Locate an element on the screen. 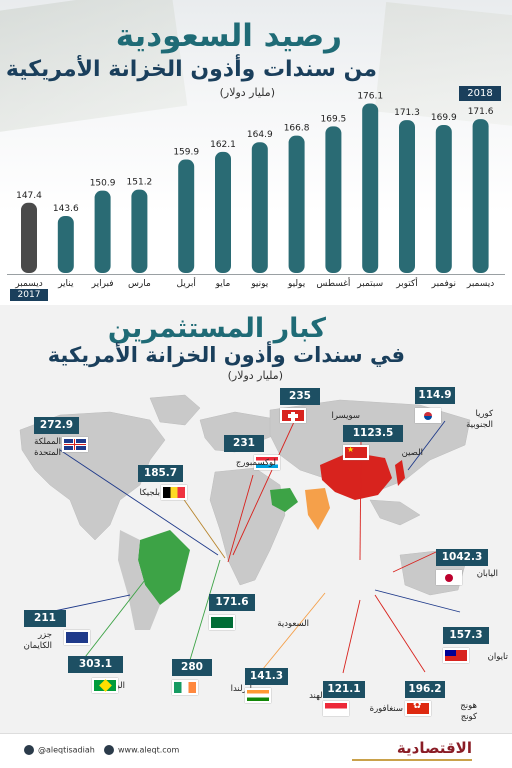 This screenshot has width=512, height=768. month-label: أبريل is located at coordinates (186, 283).